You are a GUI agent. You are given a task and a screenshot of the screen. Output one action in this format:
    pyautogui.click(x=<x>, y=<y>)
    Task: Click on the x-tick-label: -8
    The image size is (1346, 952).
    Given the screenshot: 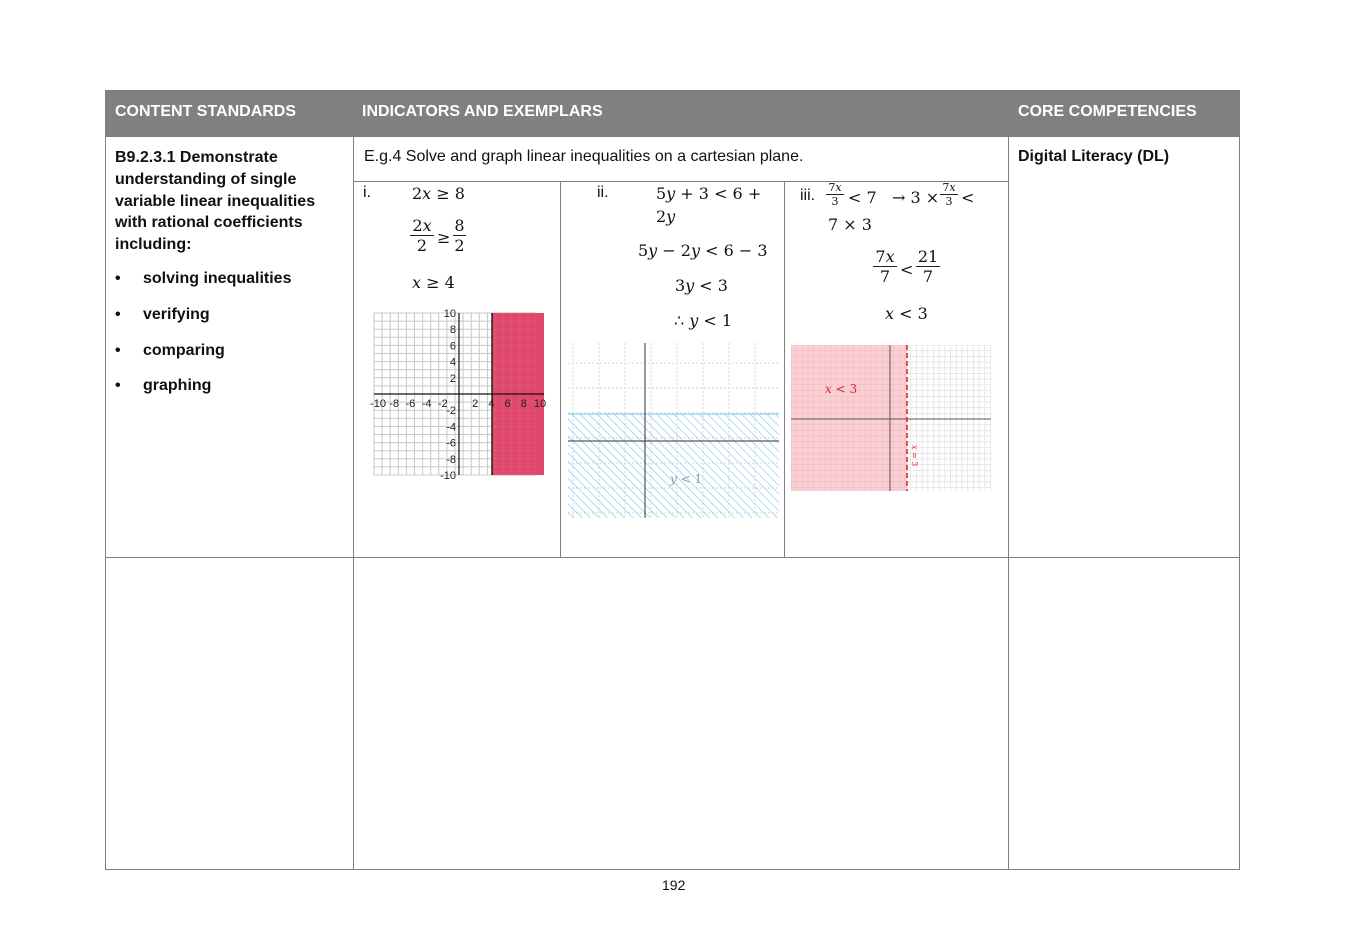 What is the action you would take?
    pyautogui.click(x=394, y=404)
    